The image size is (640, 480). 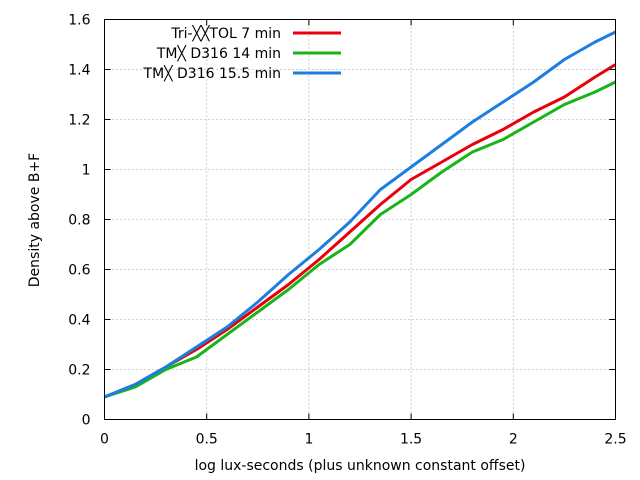 What do you see at coordinates (513, 440) in the screenshot?
I see `x-tick-label: 2` at bounding box center [513, 440].